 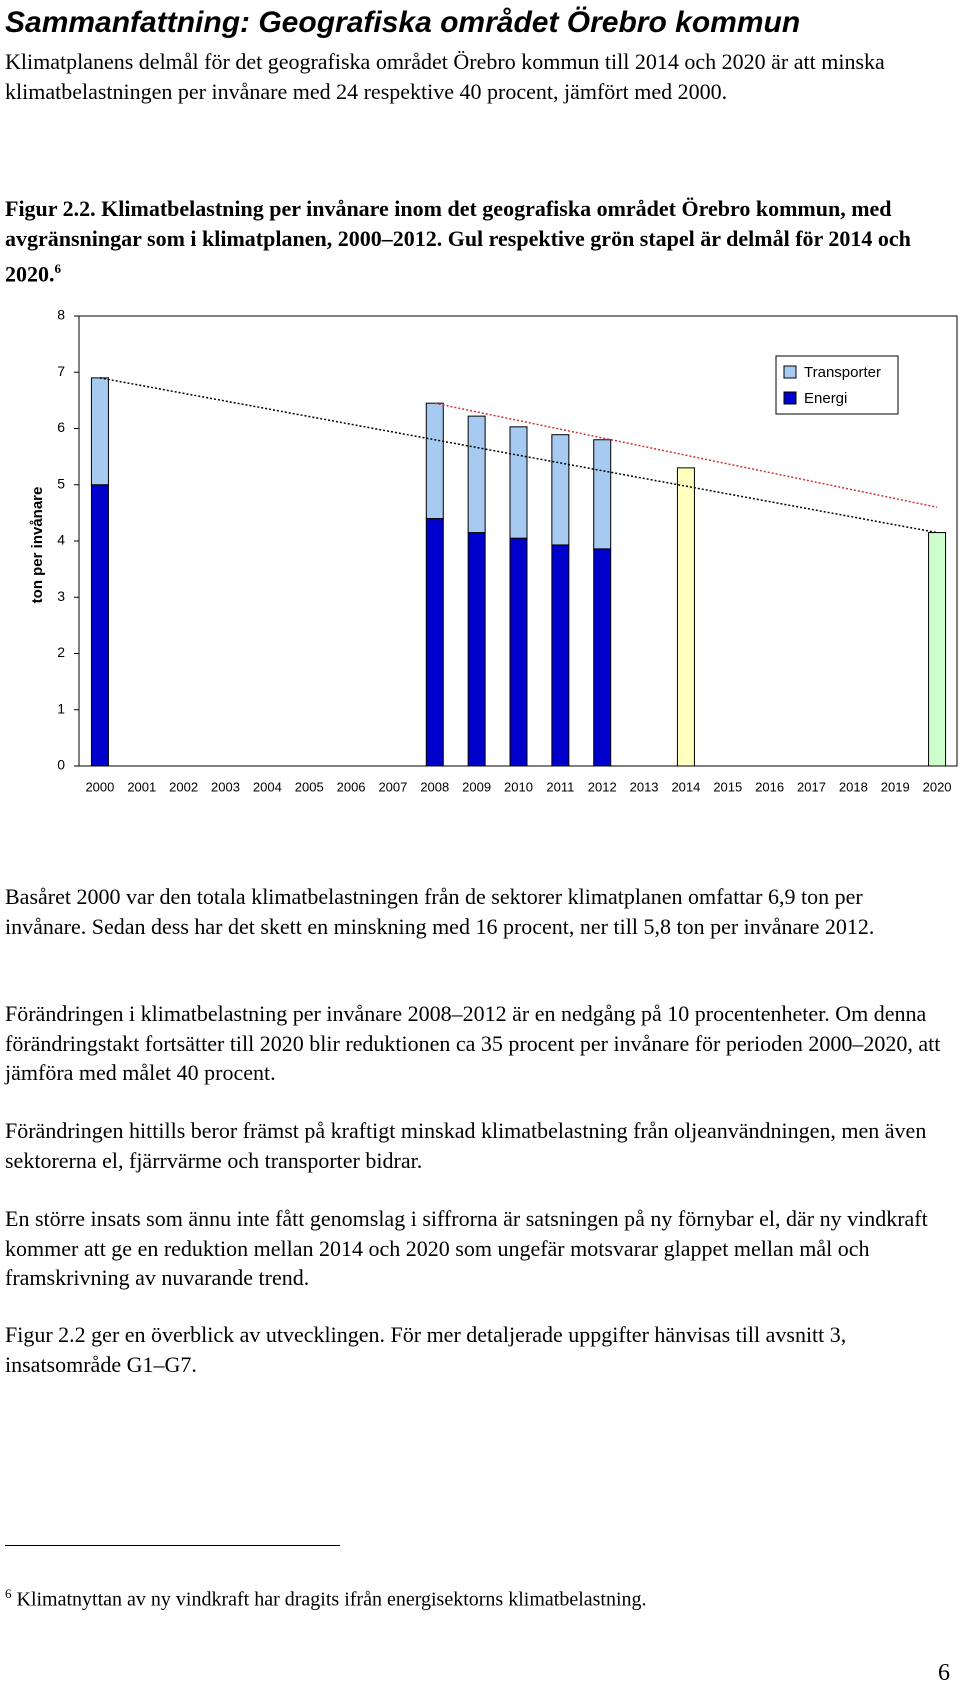 What do you see at coordinates (267, 786) in the screenshot?
I see `x-tick-label: 2004` at bounding box center [267, 786].